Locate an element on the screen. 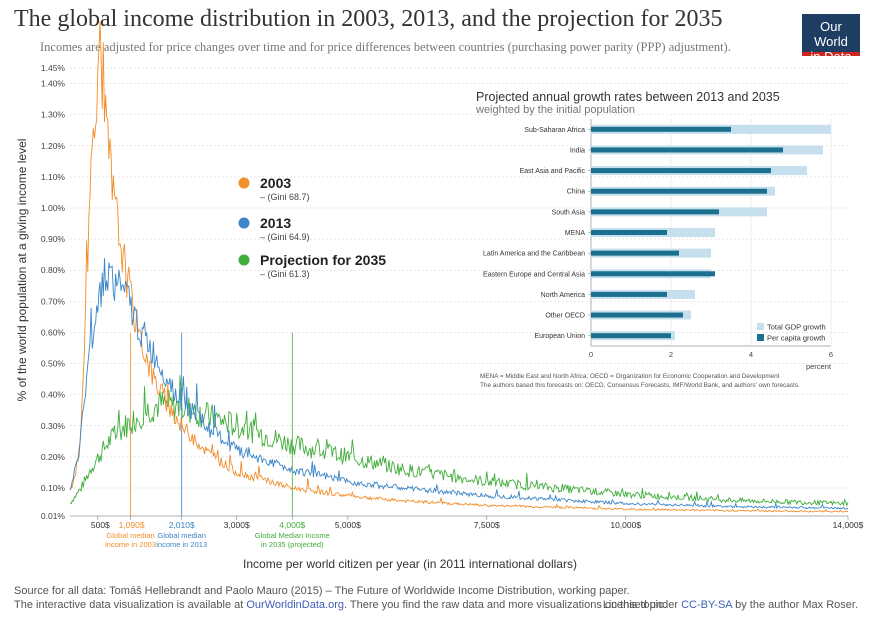 This screenshot has height=623, width=872. x-tick-label: 500$ is located at coordinates (100, 525).